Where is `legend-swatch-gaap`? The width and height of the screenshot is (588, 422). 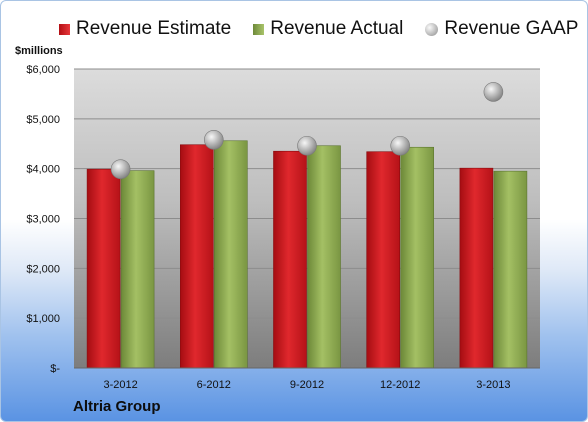 legend-swatch-gaap is located at coordinates (432, 29).